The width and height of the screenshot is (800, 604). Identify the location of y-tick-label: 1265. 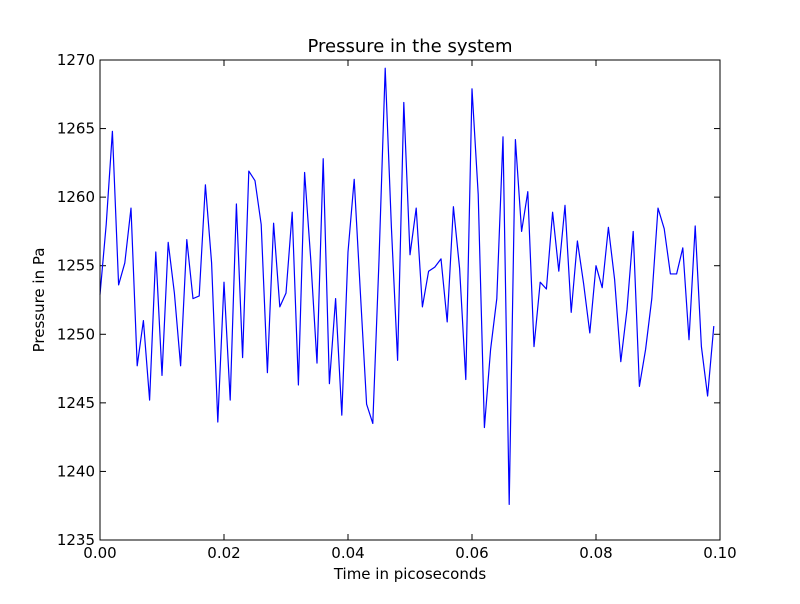
(76, 129).